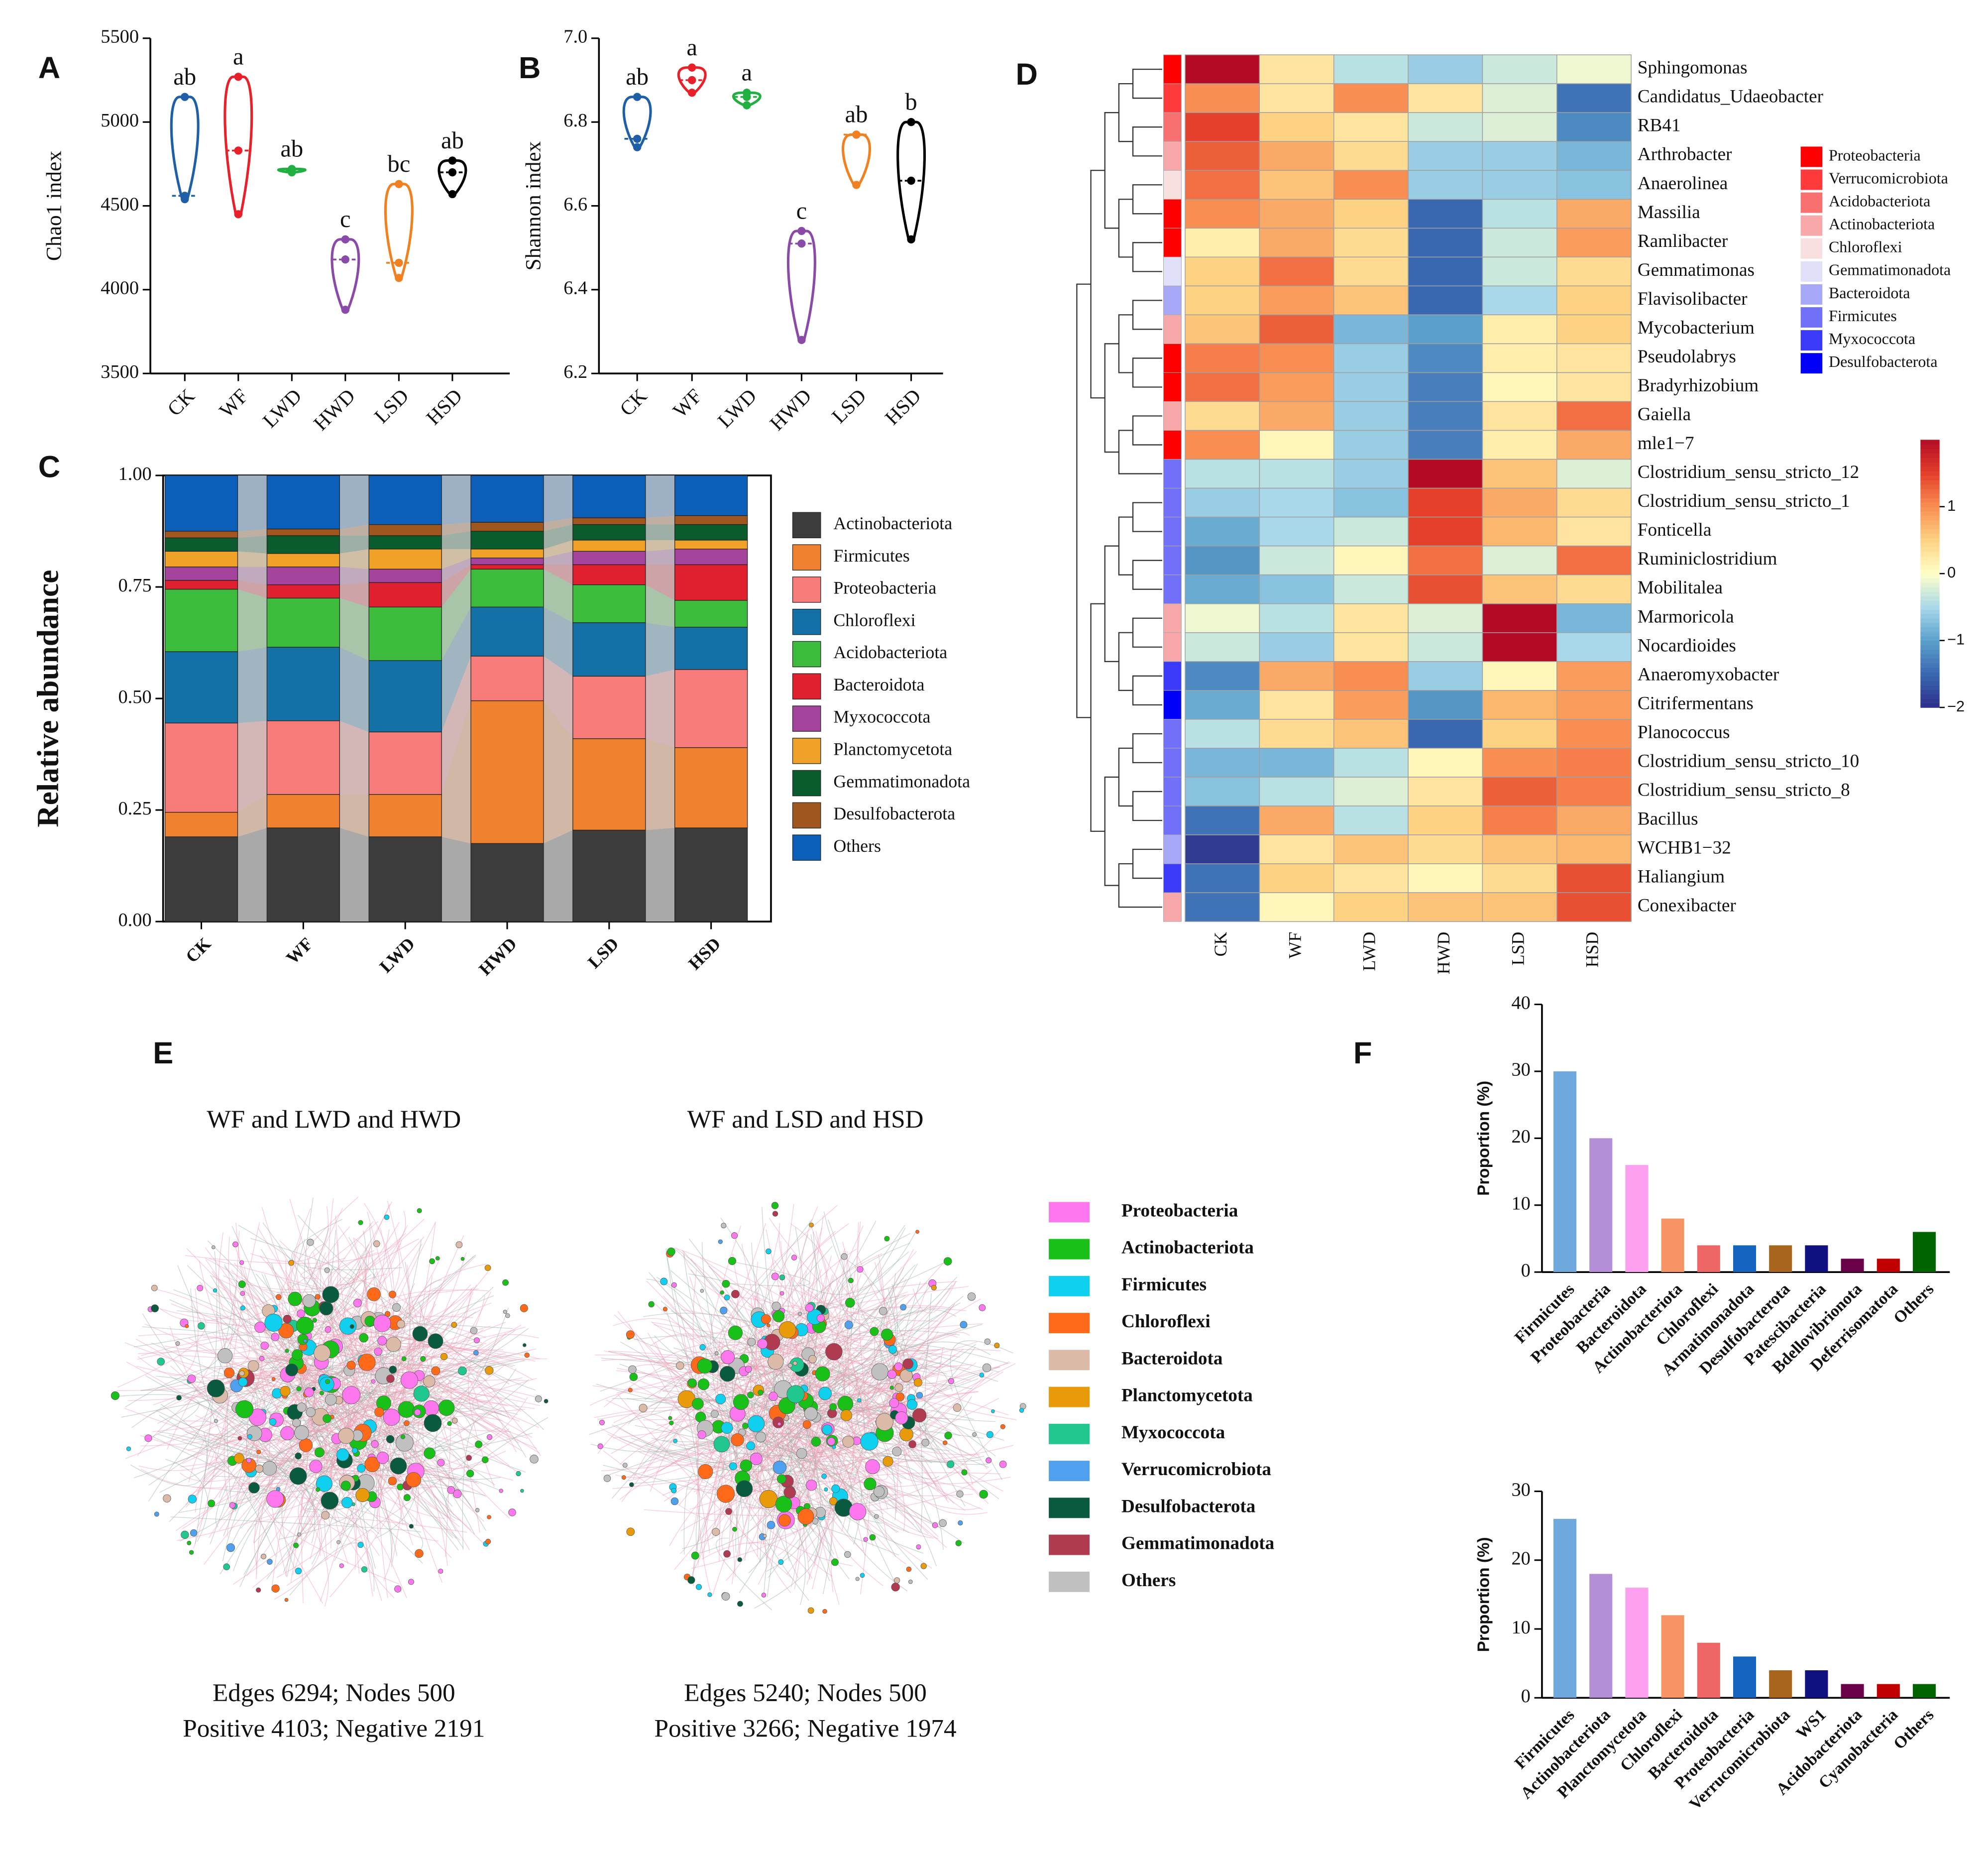 The height and width of the screenshot is (1850, 1988). Describe the element at coordinates (1295, 945) in the screenshot. I see `column-label: WF` at that location.